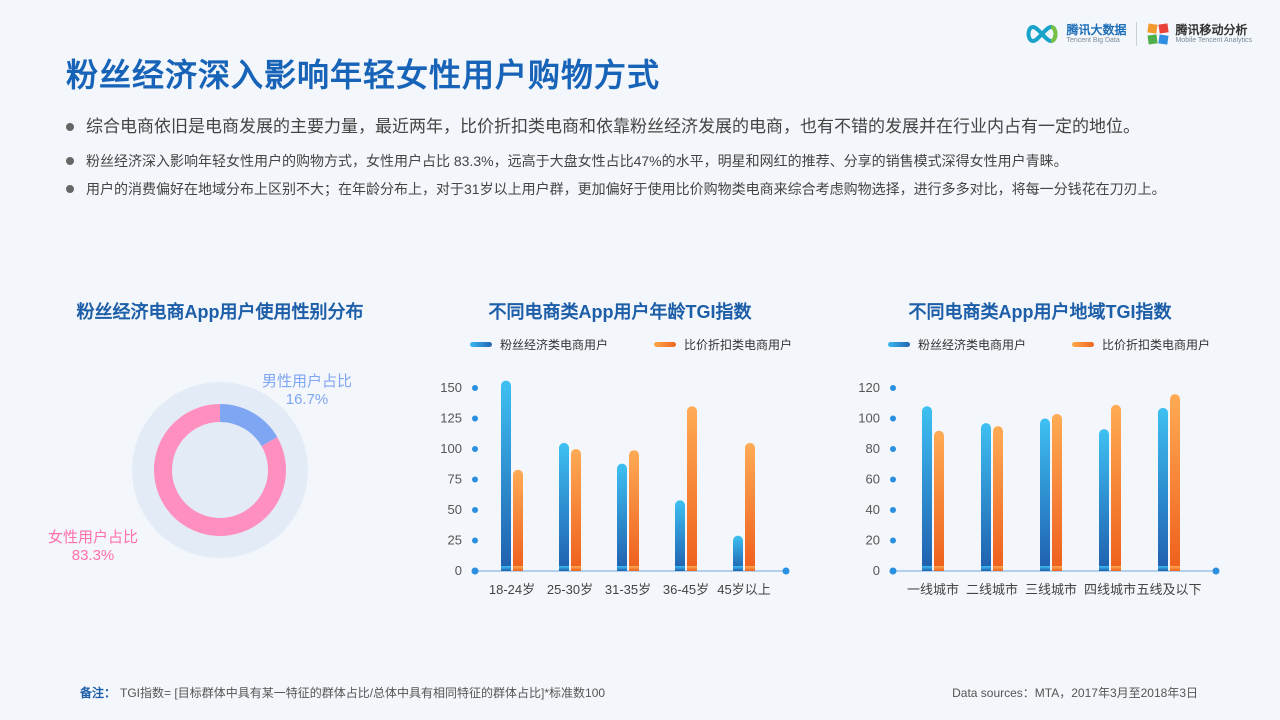 This screenshot has width=1280, height=720. I want to click on female-share-value: 83.3%, so click(93, 555).